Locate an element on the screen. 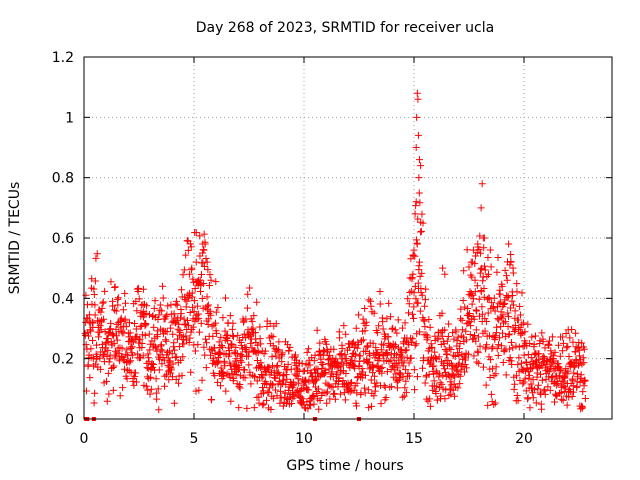  x-tick-label: 20 is located at coordinates (524, 439).